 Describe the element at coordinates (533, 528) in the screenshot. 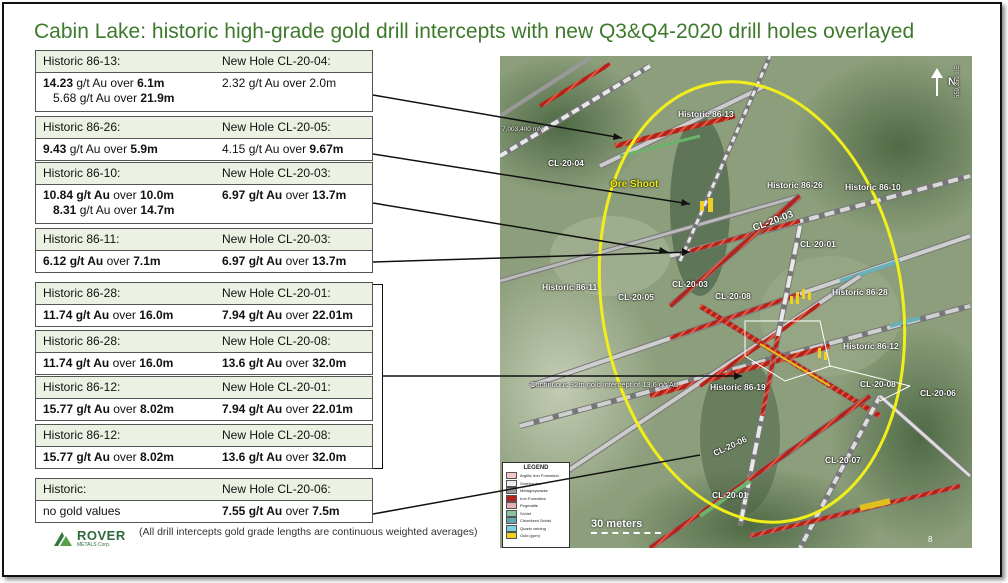

I see `legend-label: Quartz veining` at that location.